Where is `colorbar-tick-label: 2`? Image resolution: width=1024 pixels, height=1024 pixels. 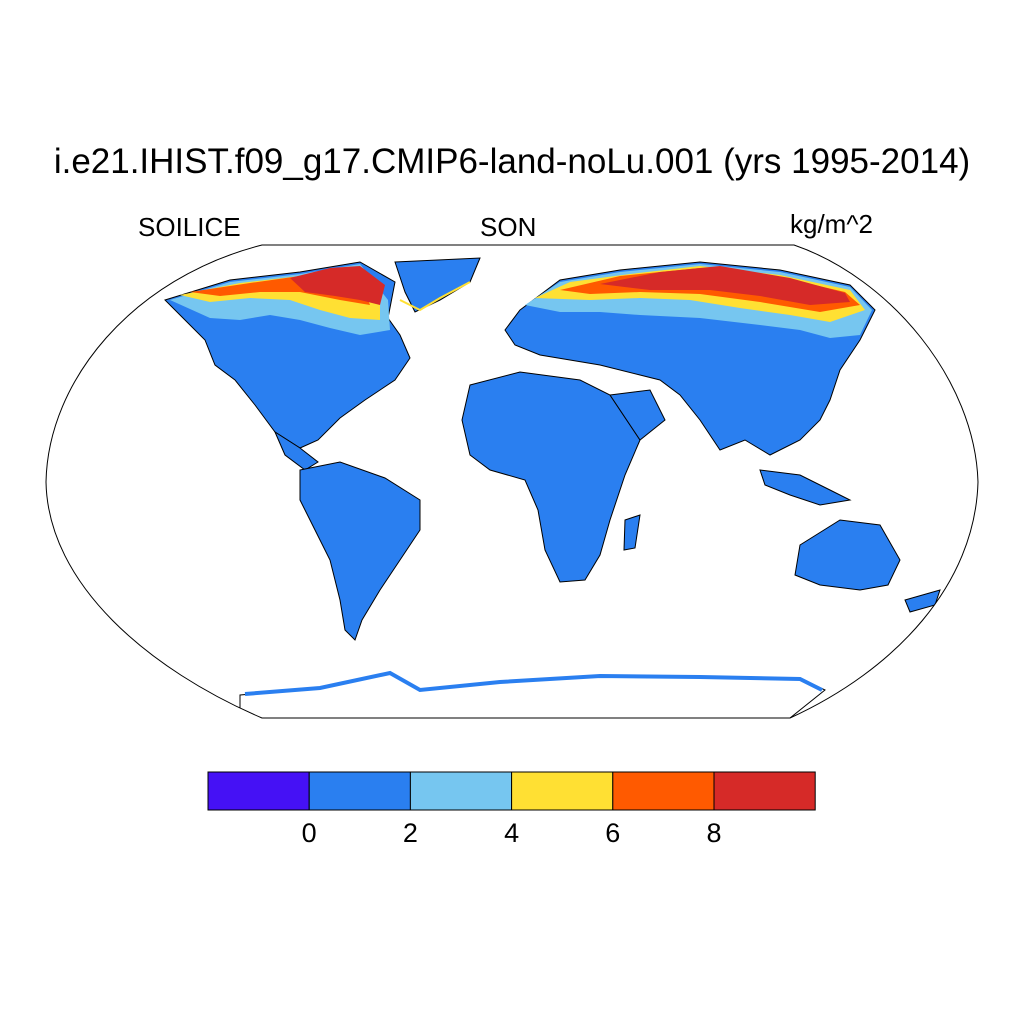
colorbar-tick-label: 2 is located at coordinates (410, 833).